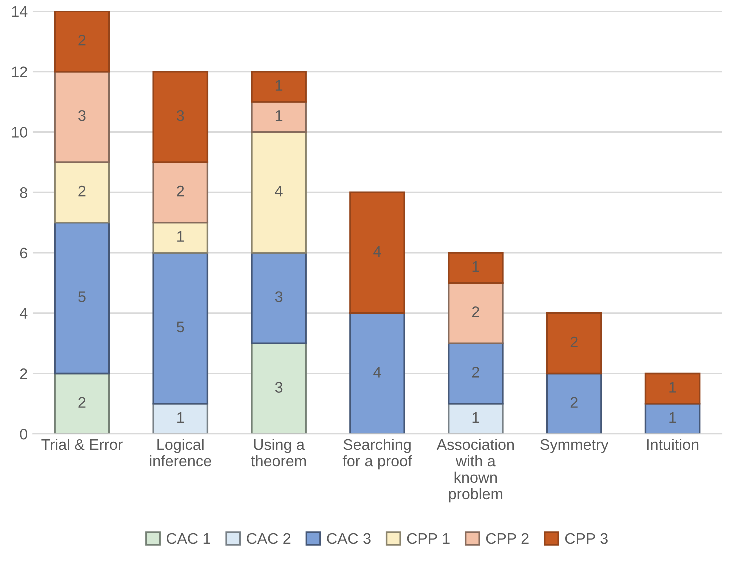 Image resolution: width=733 pixels, height=575 pixels. Describe the element at coordinates (82, 444) in the screenshot. I see `x-tick-label: Trial & Error` at that location.